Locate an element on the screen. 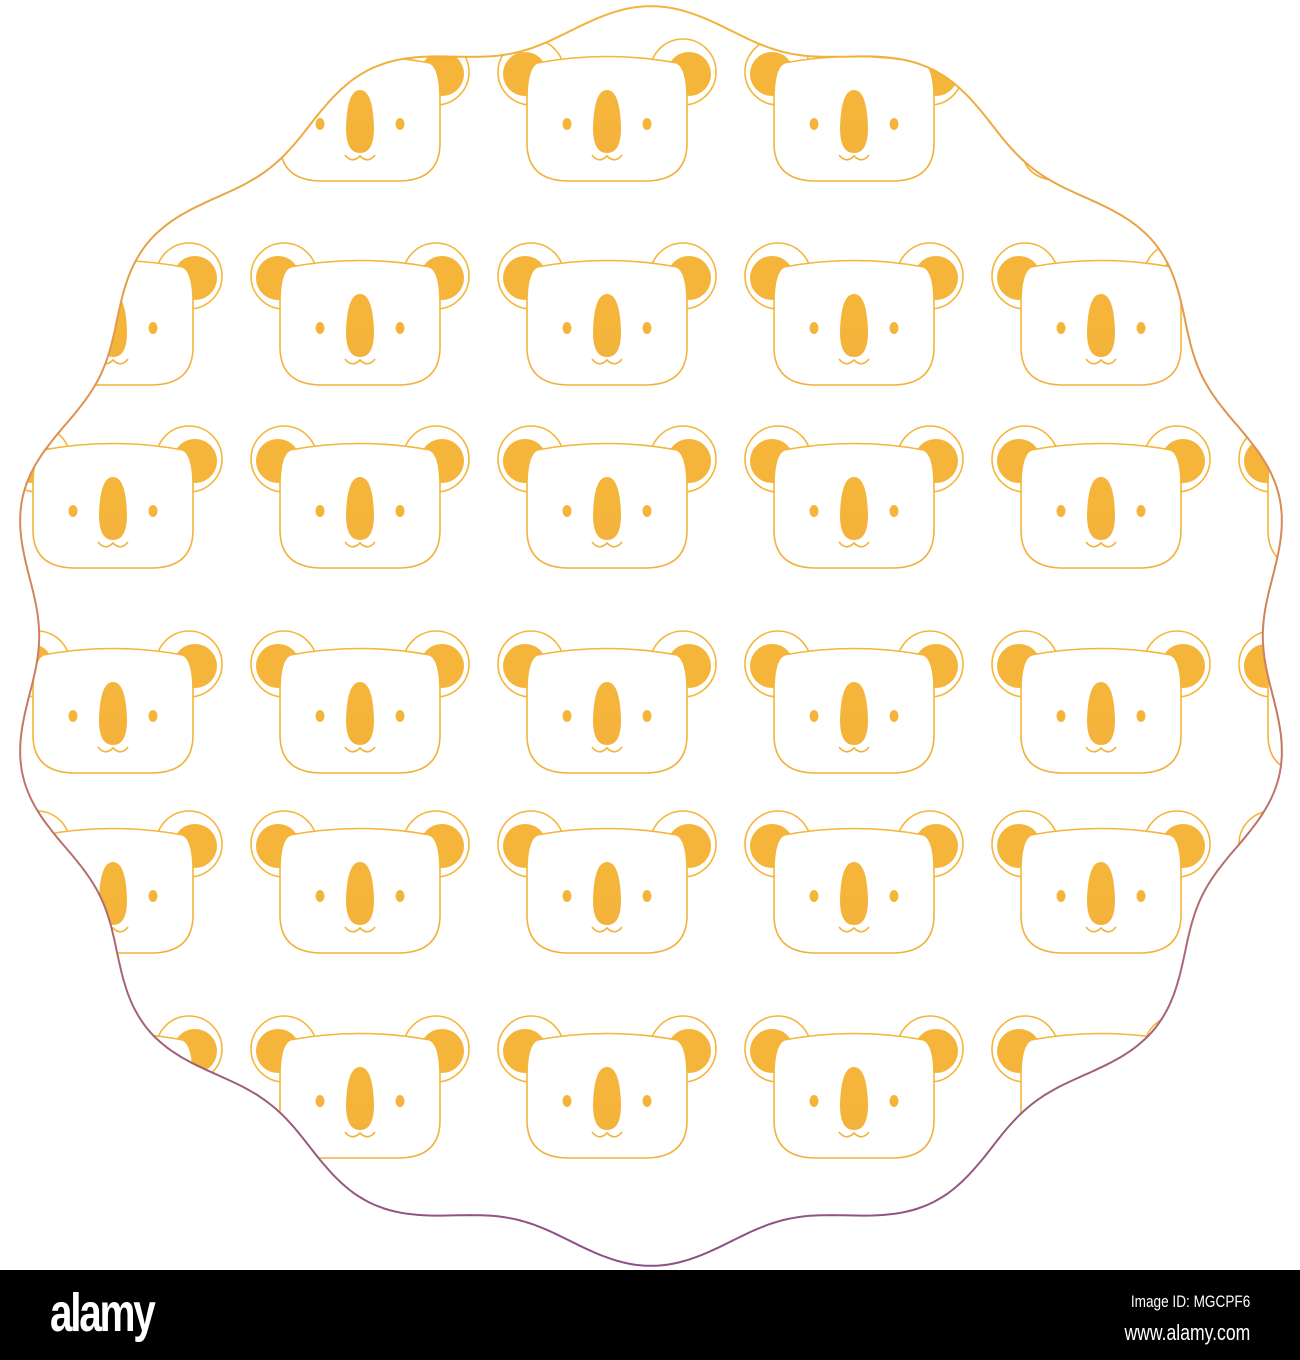 This screenshot has height=1360, width=1300. image-id: Image ID: MGCPF6 is located at coordinates (1190, 1301).